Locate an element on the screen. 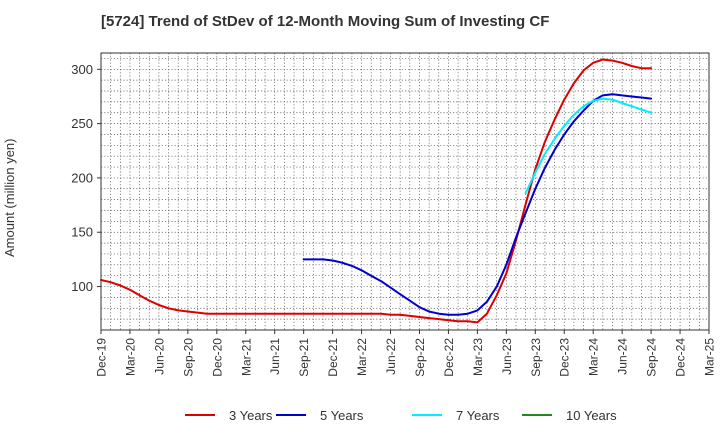 Image resolution: width=720 pixels, height=440 pixels. x-tick-label: Sep-24 is located at coordinates (652, 357).